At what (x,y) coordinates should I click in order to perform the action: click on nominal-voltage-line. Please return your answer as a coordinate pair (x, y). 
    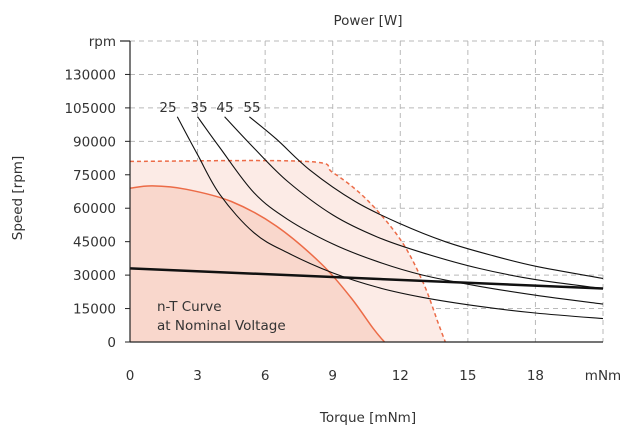
    Looking at the image, I should click on (366, 278).